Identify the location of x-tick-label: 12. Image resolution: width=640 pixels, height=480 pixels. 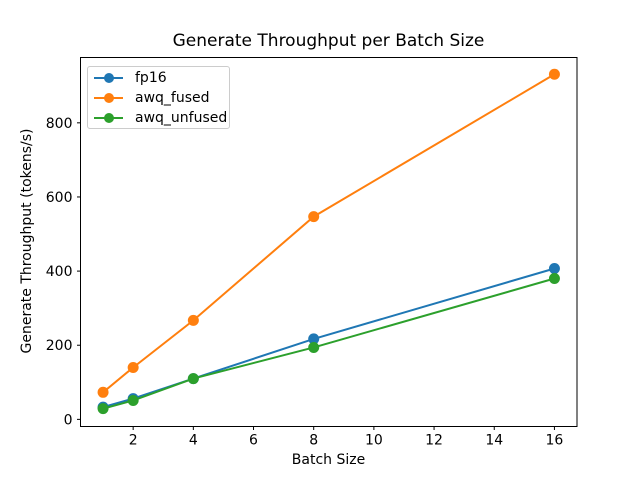
(434, 441).